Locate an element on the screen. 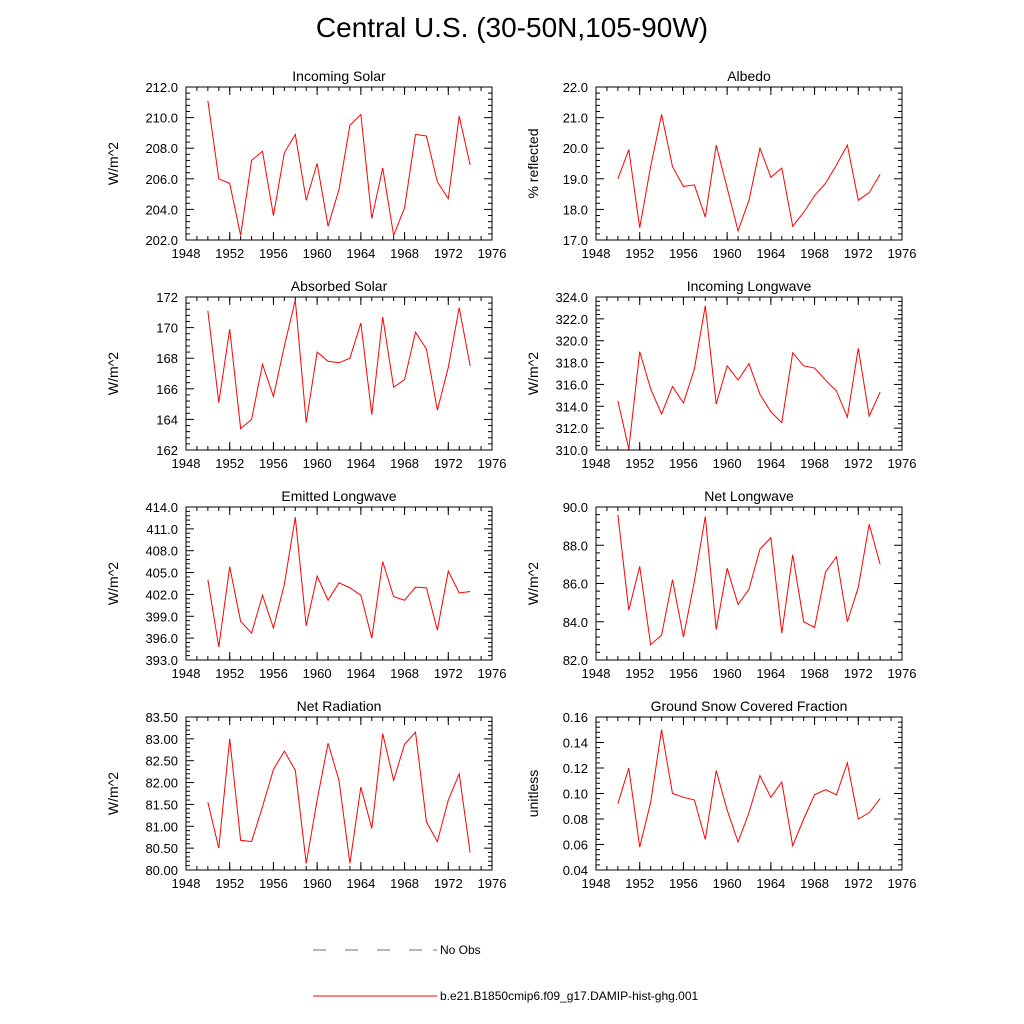  y-tick-label: 210.0 is located at coordinates (161, 118).